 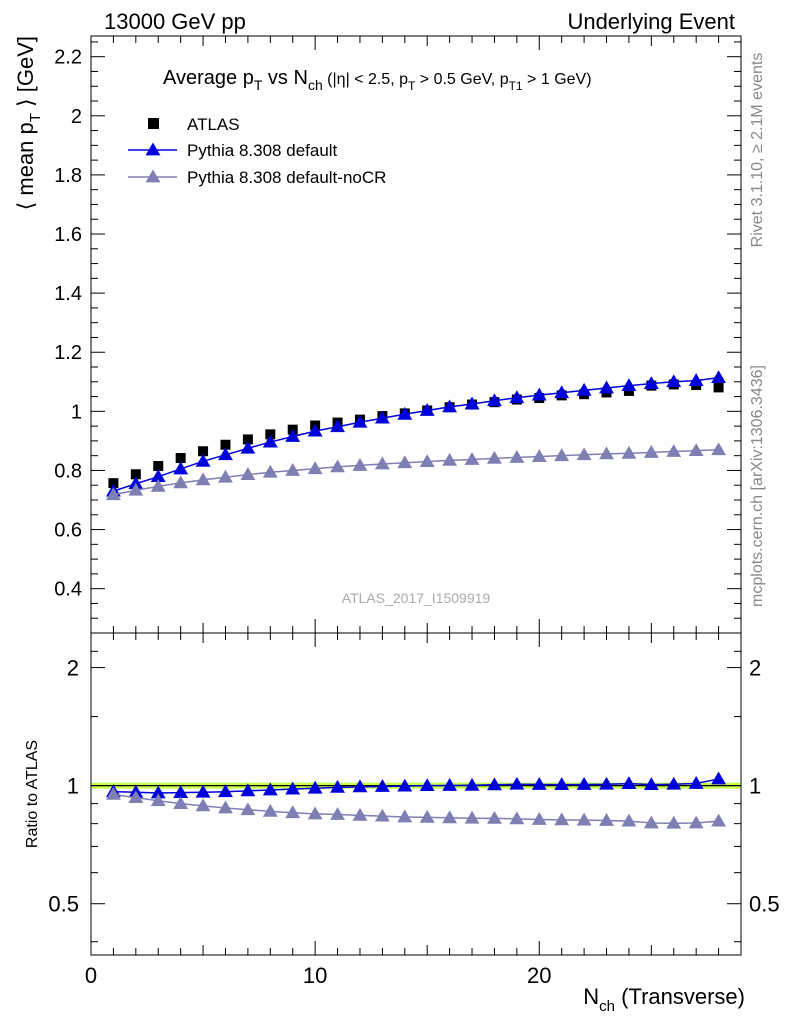 I want to click on legend-item: Pythia 8.308 default-noCR, so click(x=257, y=177).